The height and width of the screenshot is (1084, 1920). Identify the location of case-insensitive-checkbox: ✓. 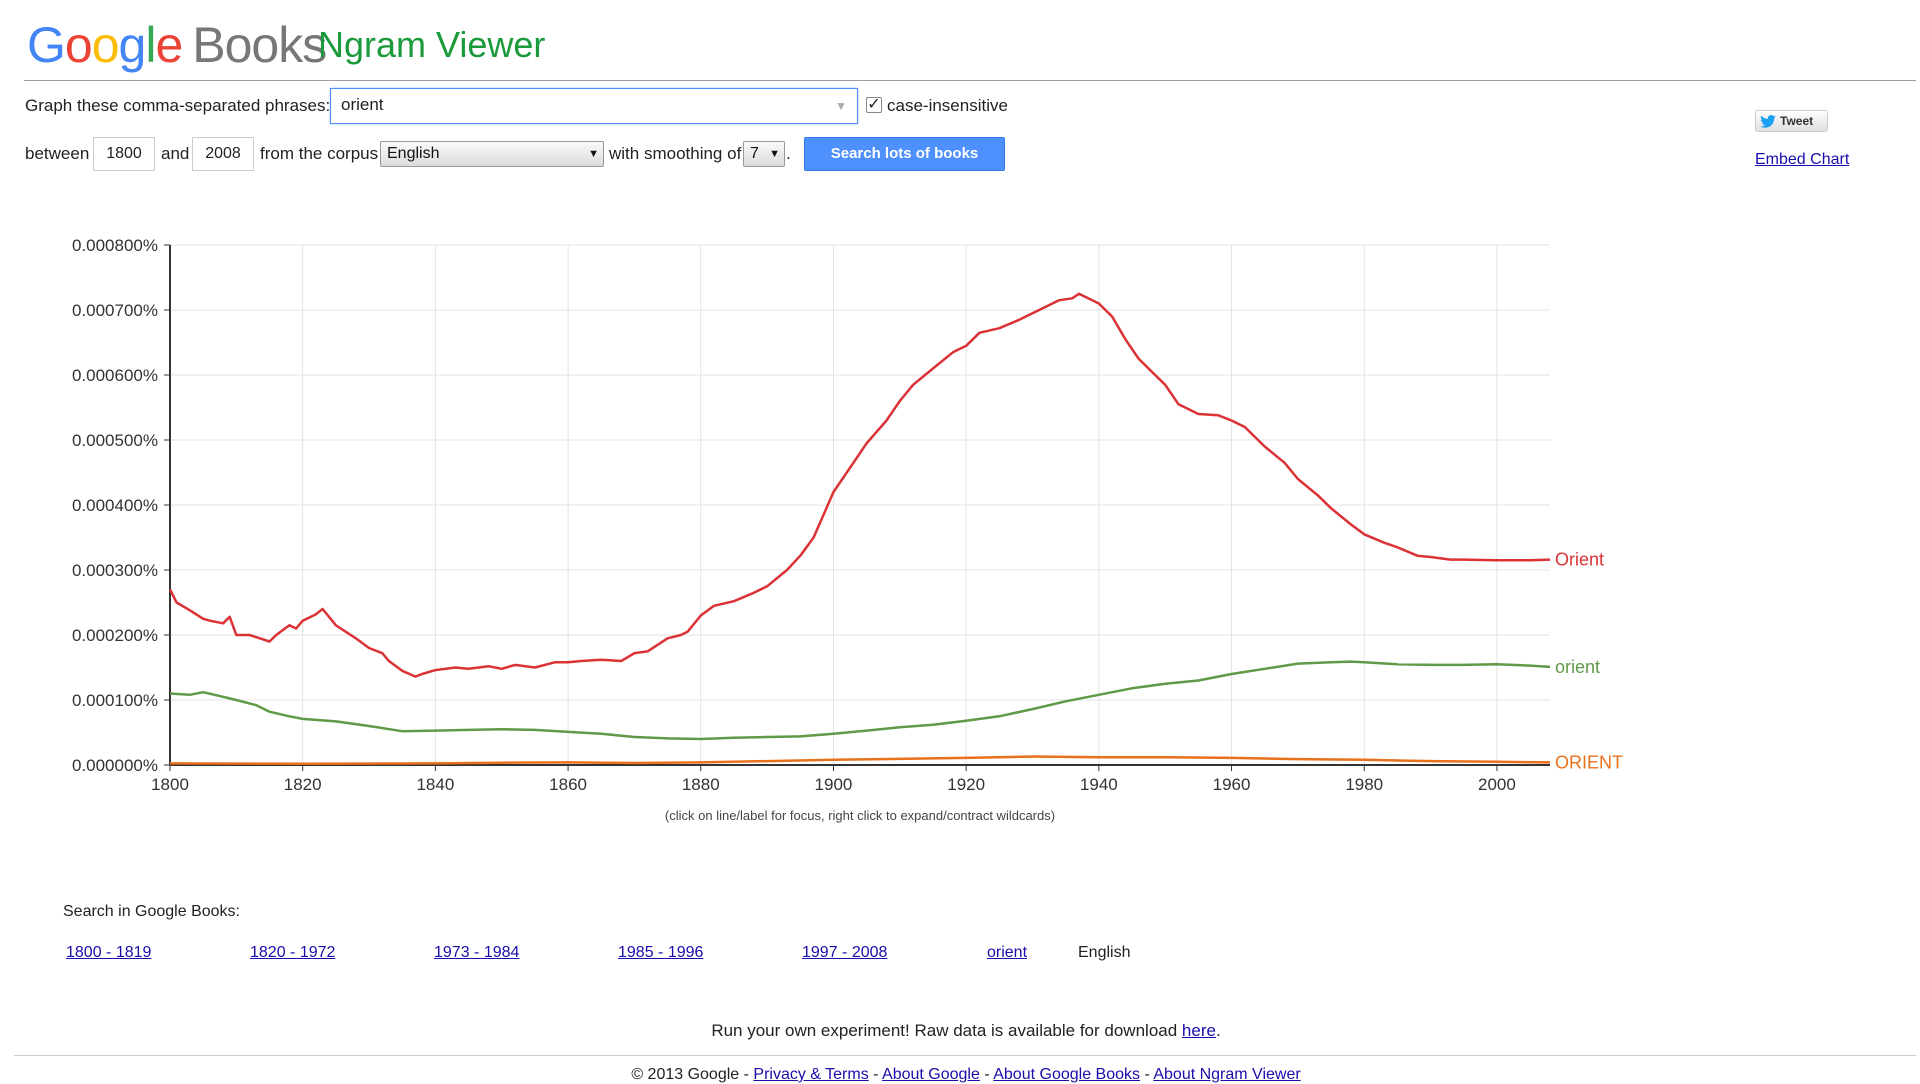
(874, 104).